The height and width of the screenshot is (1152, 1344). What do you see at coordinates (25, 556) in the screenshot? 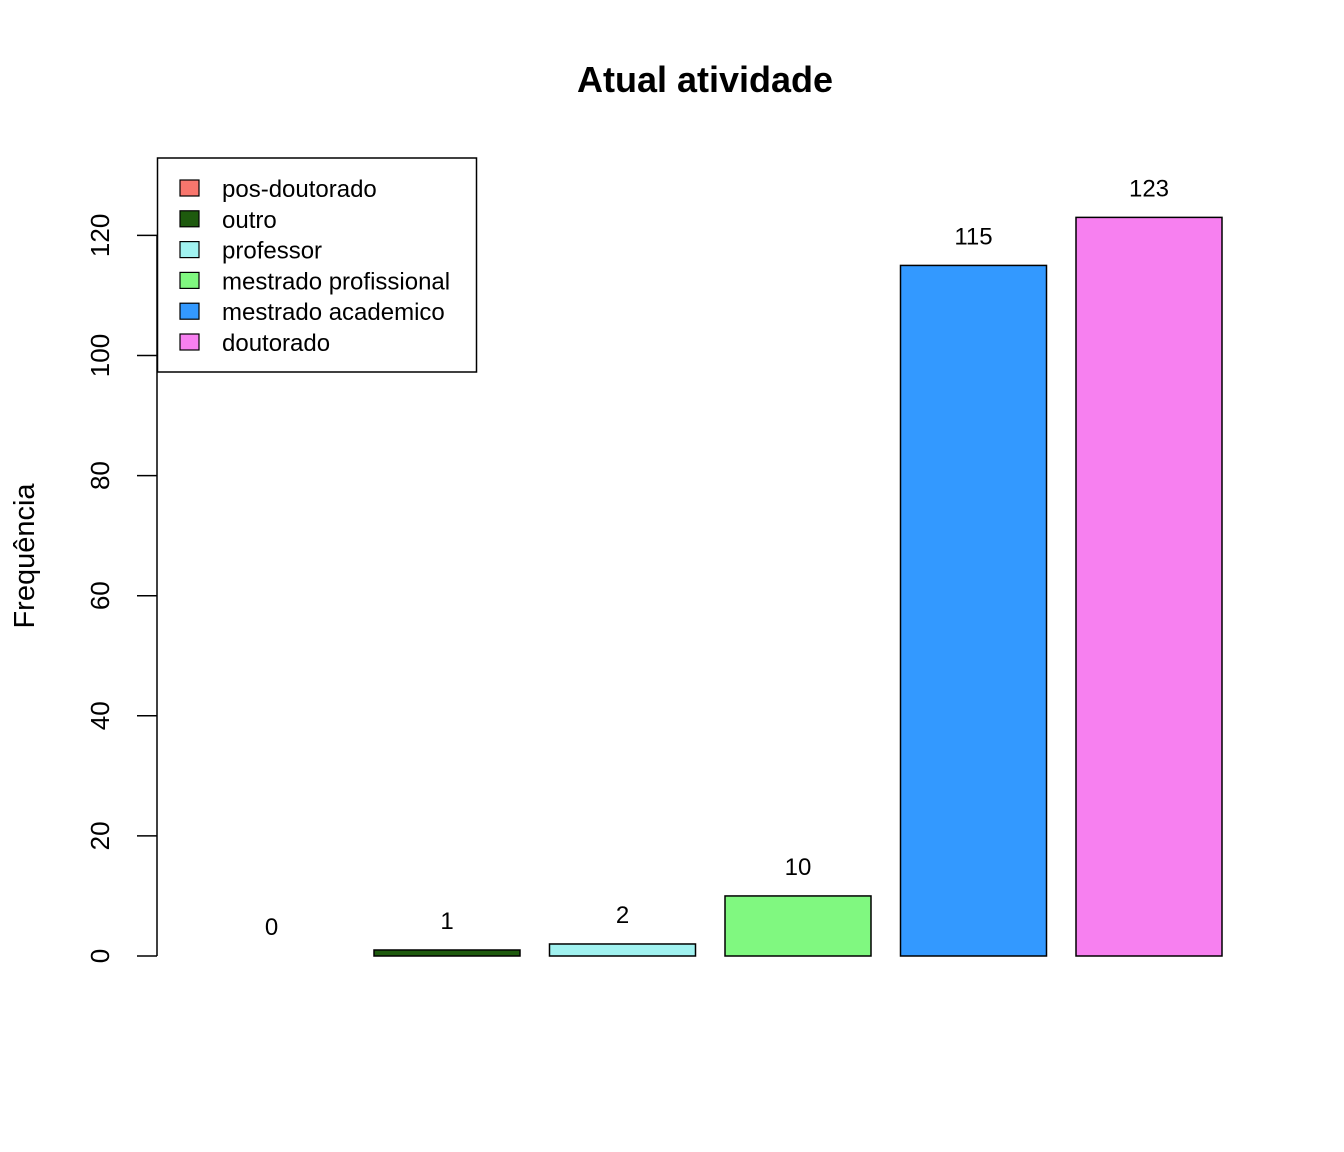
I see `y-axis-label: Frequência` at bounding box center [25, 556].